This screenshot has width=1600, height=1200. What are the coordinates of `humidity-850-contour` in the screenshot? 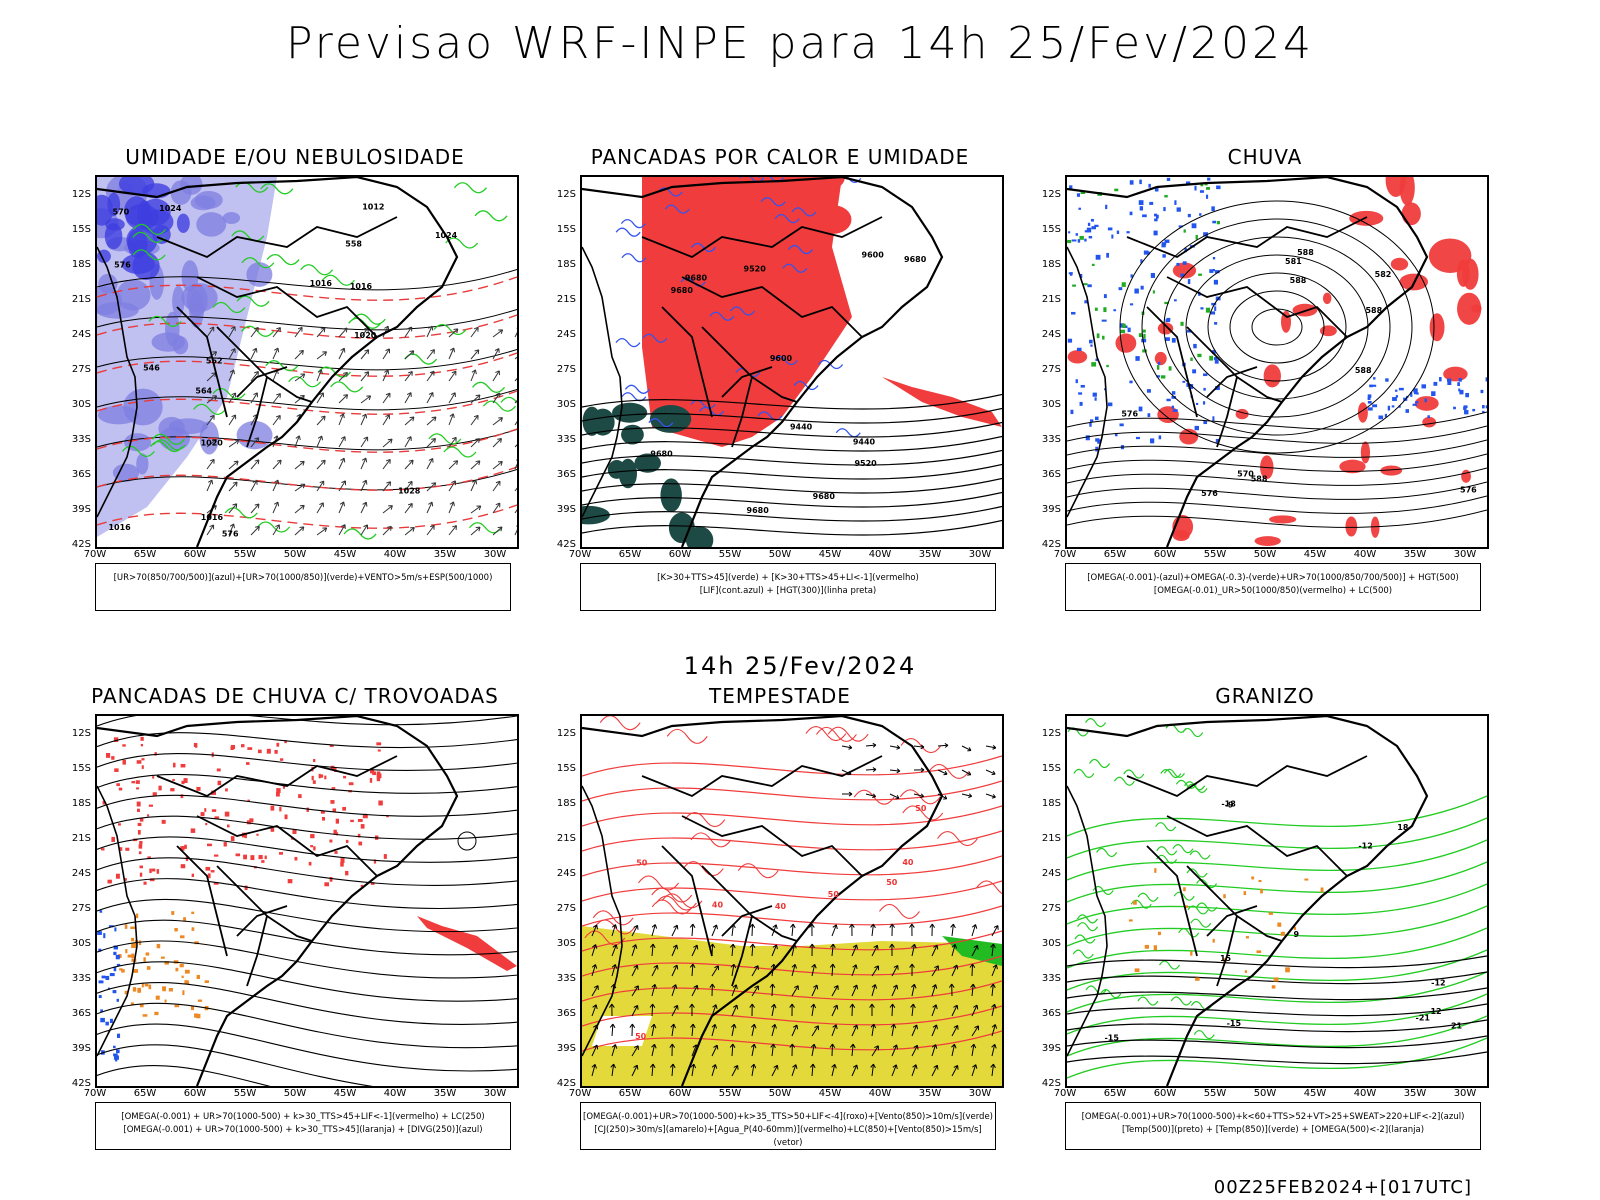 It's located at (491, 216).